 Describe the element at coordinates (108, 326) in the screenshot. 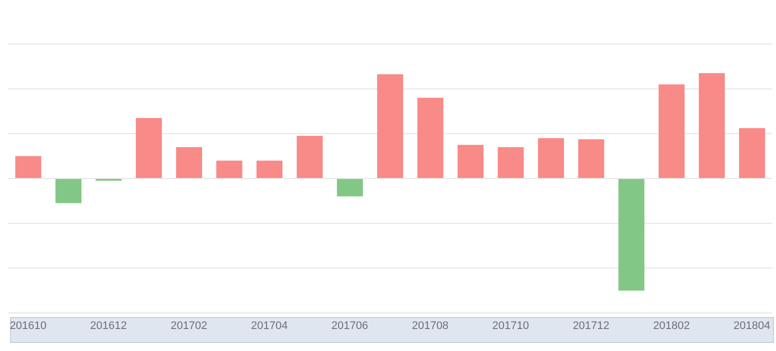

I see `x-tick-label: 201612` at that location.